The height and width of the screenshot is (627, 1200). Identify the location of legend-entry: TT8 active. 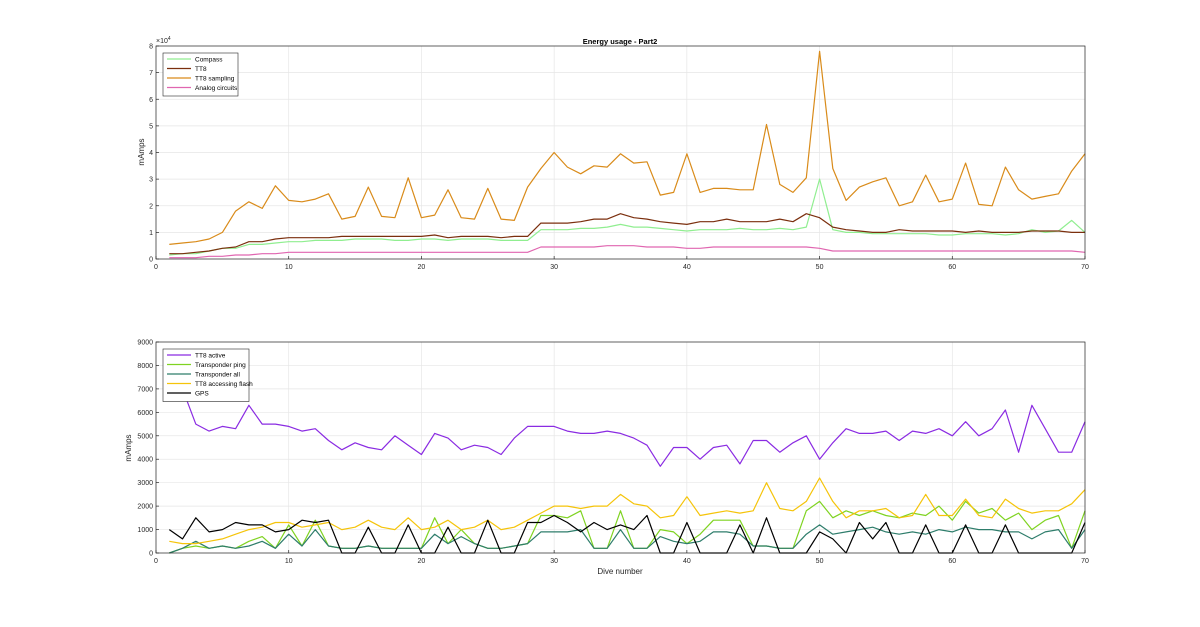
(210, 355).